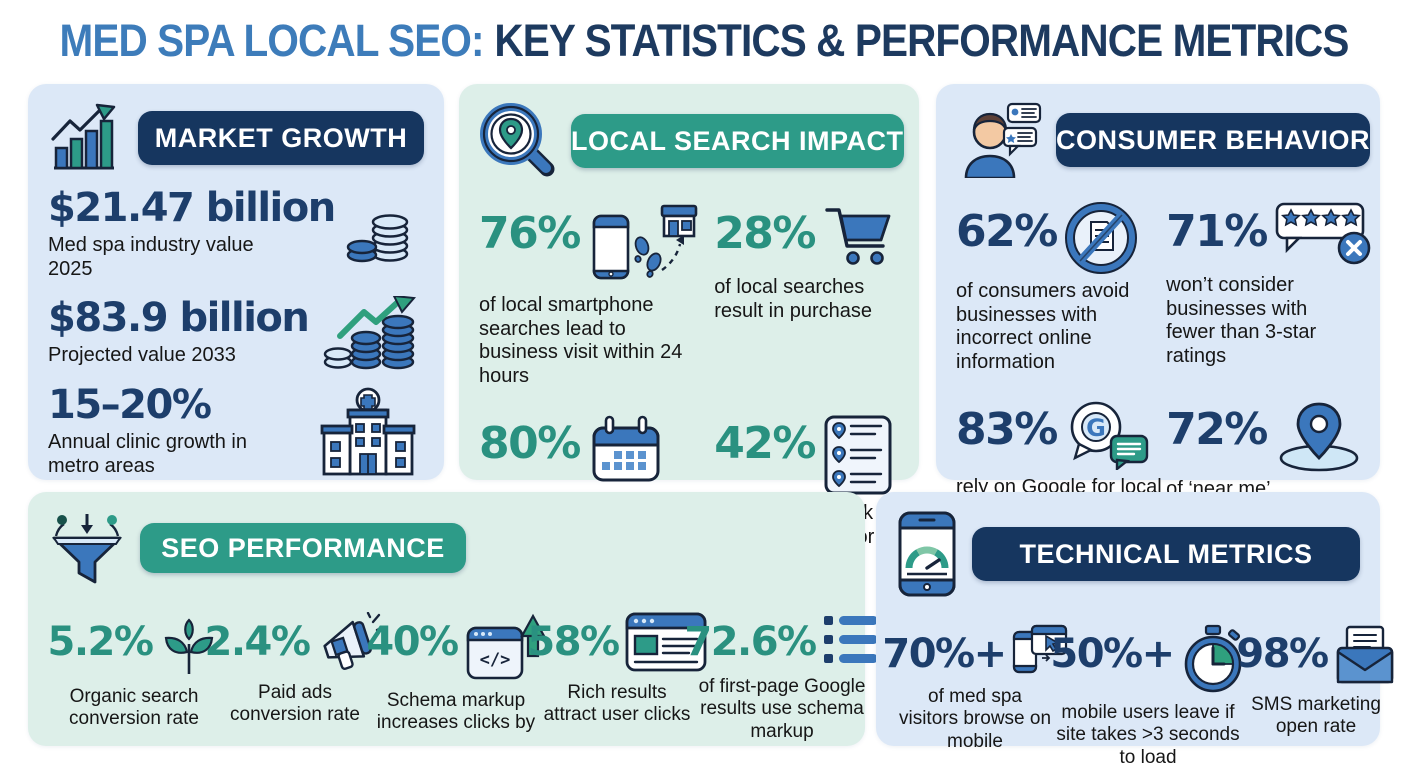  I want to click on stat-value: 76%, so click(530, 233).